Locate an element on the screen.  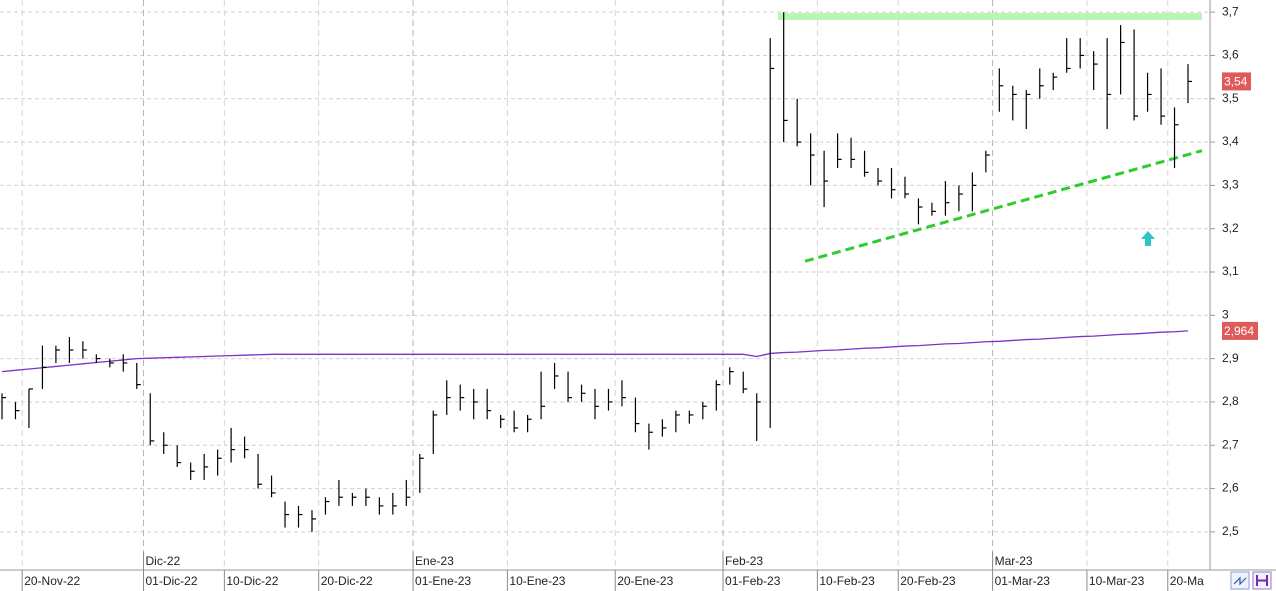
y-tick-label: 3,6 is located at coordinates (1230, 55).